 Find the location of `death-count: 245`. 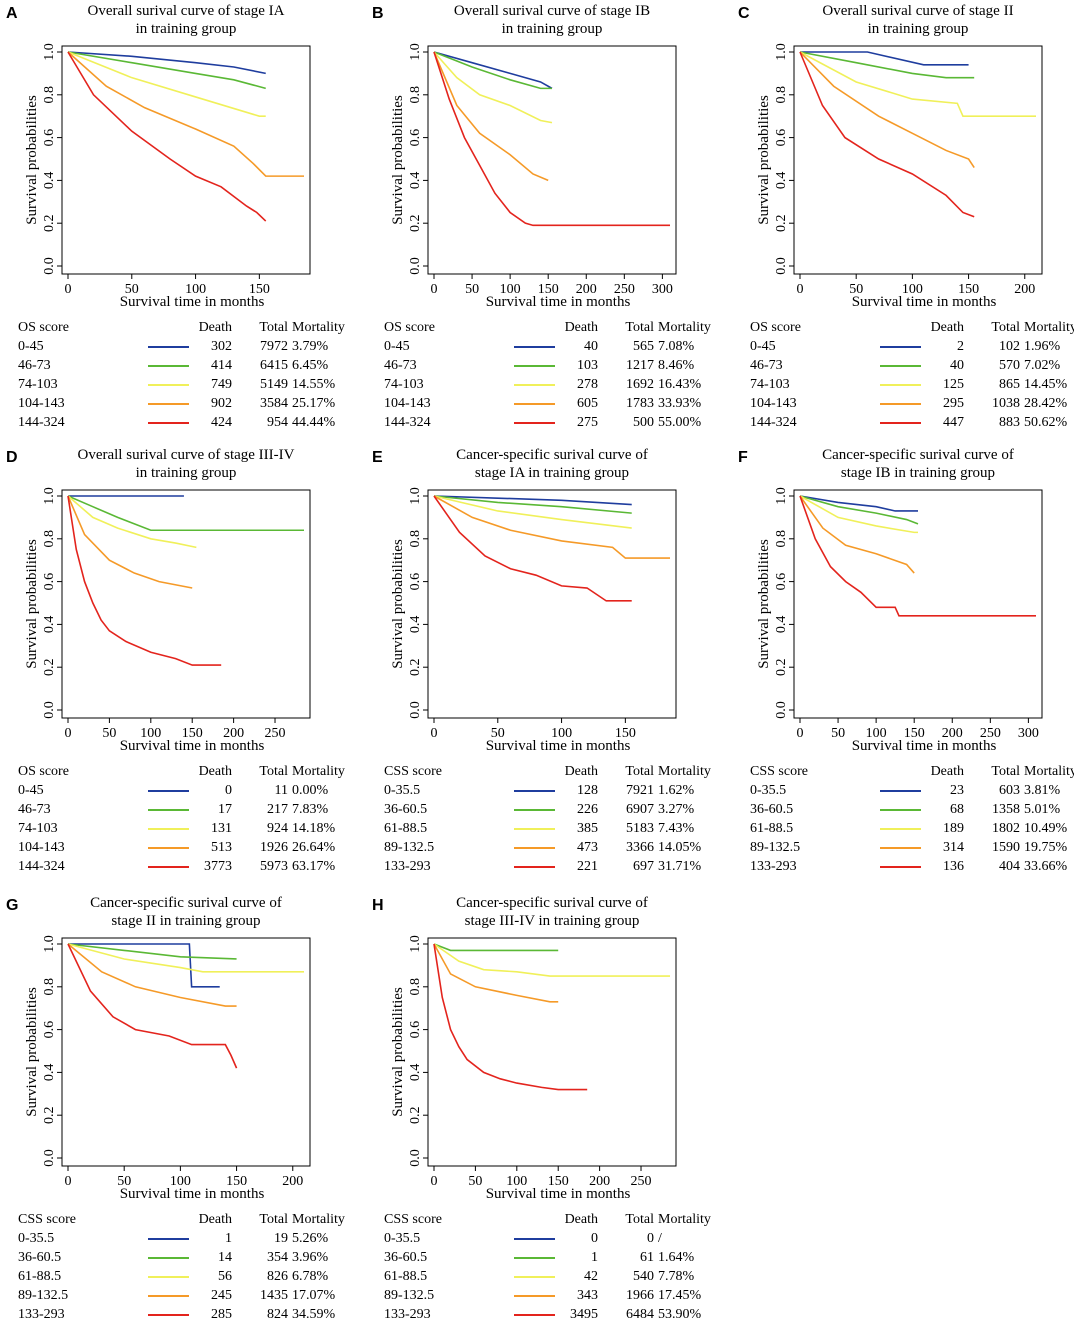

death-count: 245 is located at coordinates (221, 1295).